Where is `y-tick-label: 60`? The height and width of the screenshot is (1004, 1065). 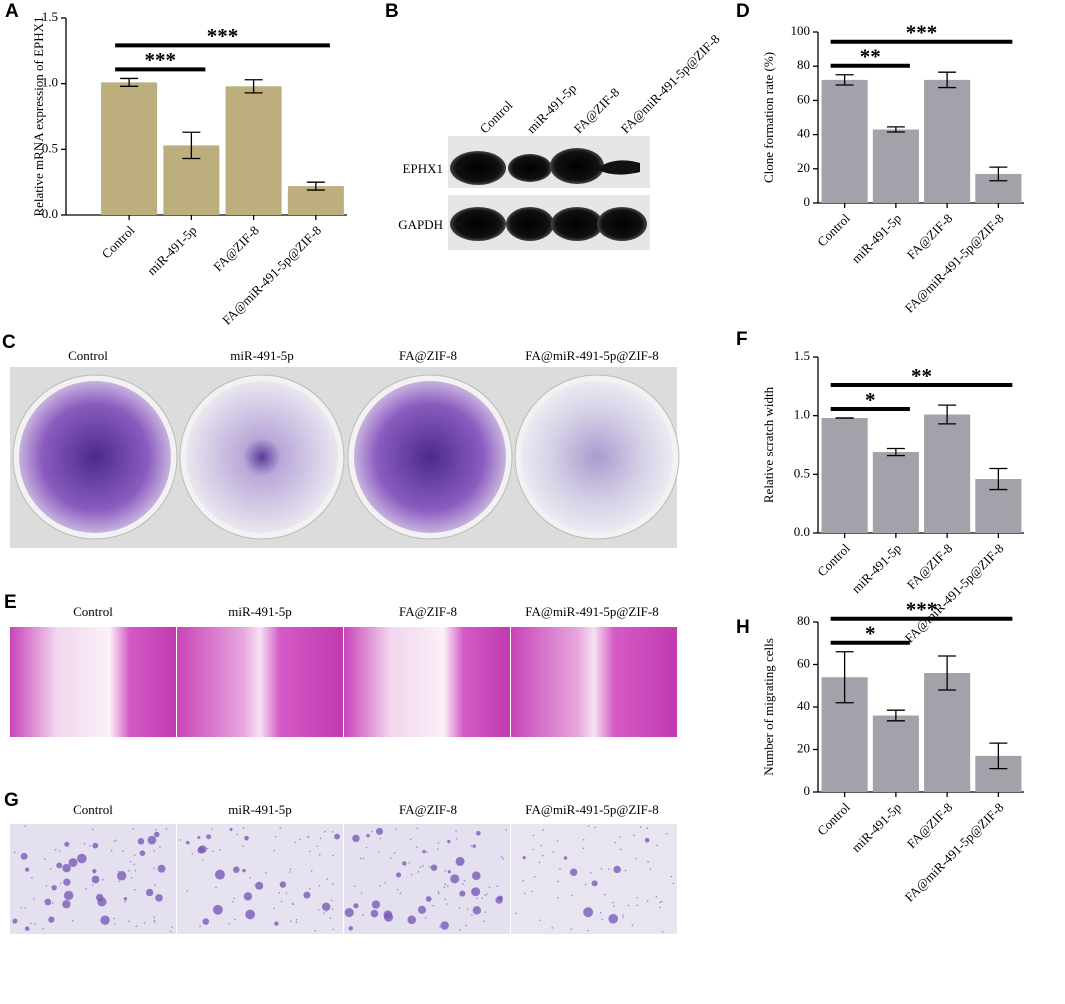
y-tick-label: 60 is located at coordinates (803, 98).